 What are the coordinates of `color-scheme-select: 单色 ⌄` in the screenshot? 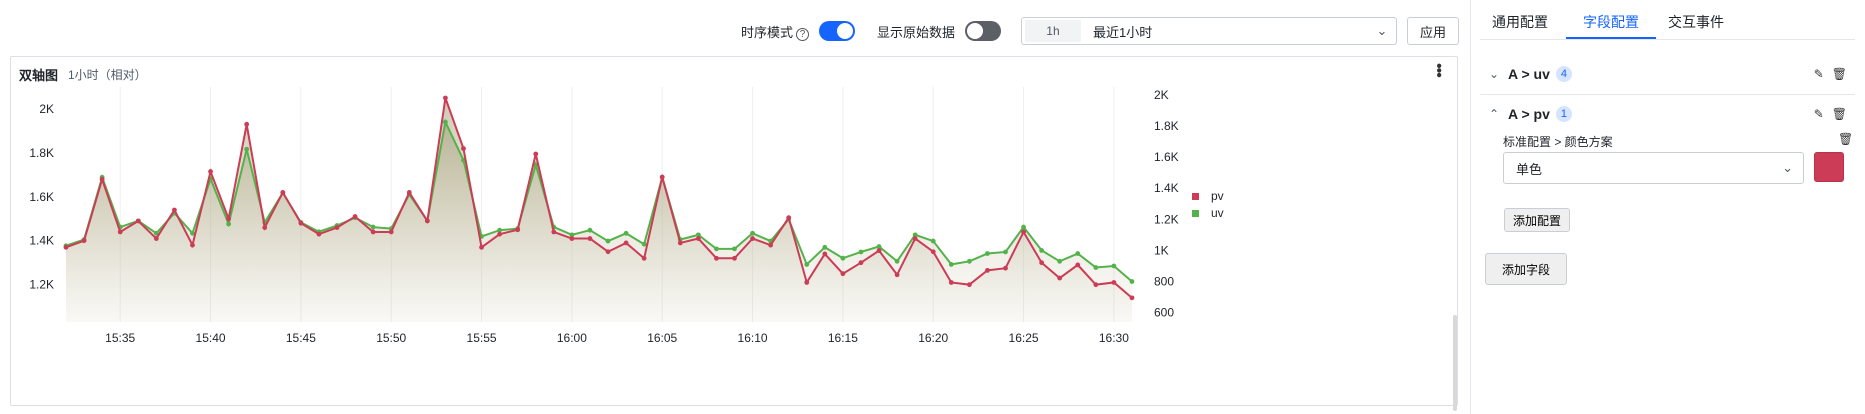 It's located at (1653, 168).